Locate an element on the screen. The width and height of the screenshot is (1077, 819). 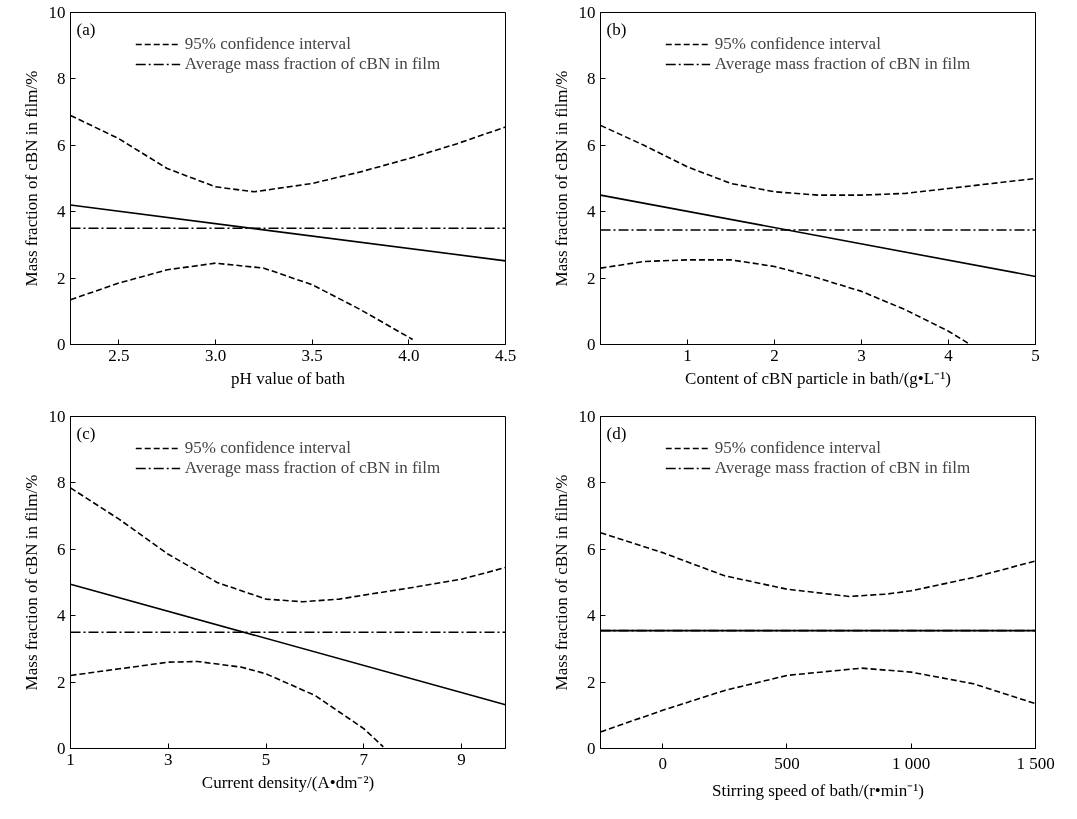
x-tick-label: 2.5 is located at coordinates (119, 355).